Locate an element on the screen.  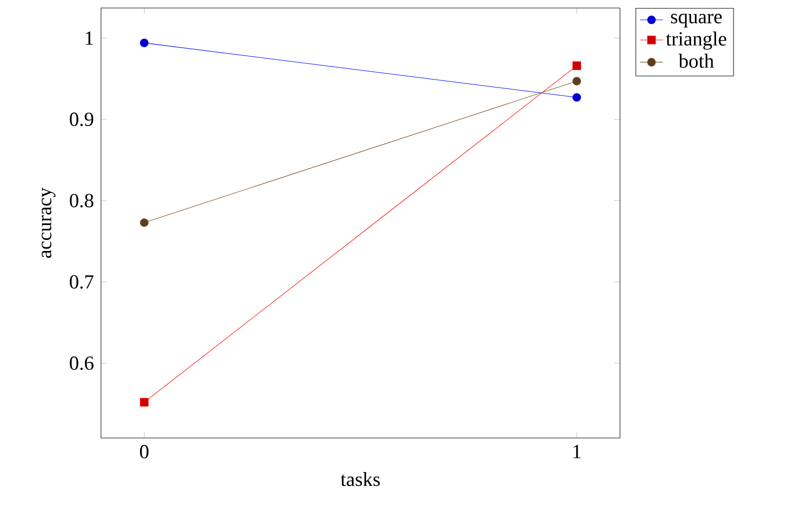
x-axis-title: tasks is located at coordinates (360, 479).